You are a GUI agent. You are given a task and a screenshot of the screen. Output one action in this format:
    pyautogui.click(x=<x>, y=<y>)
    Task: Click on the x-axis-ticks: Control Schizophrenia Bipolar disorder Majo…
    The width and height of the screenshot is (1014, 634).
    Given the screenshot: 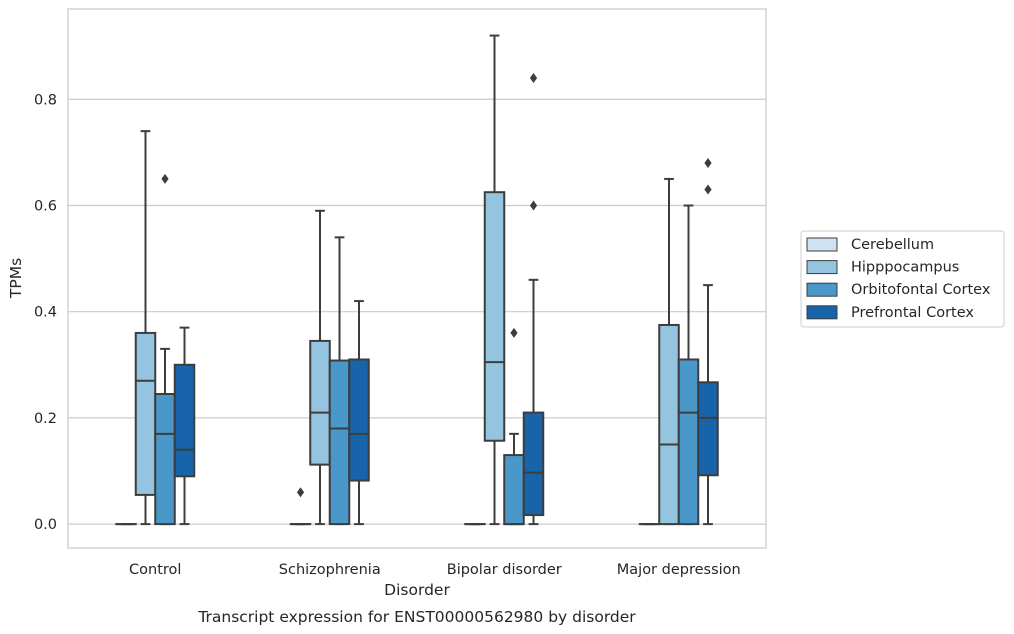 What is the action you would take?
    pyautogui.click(x=435, y=570)
    